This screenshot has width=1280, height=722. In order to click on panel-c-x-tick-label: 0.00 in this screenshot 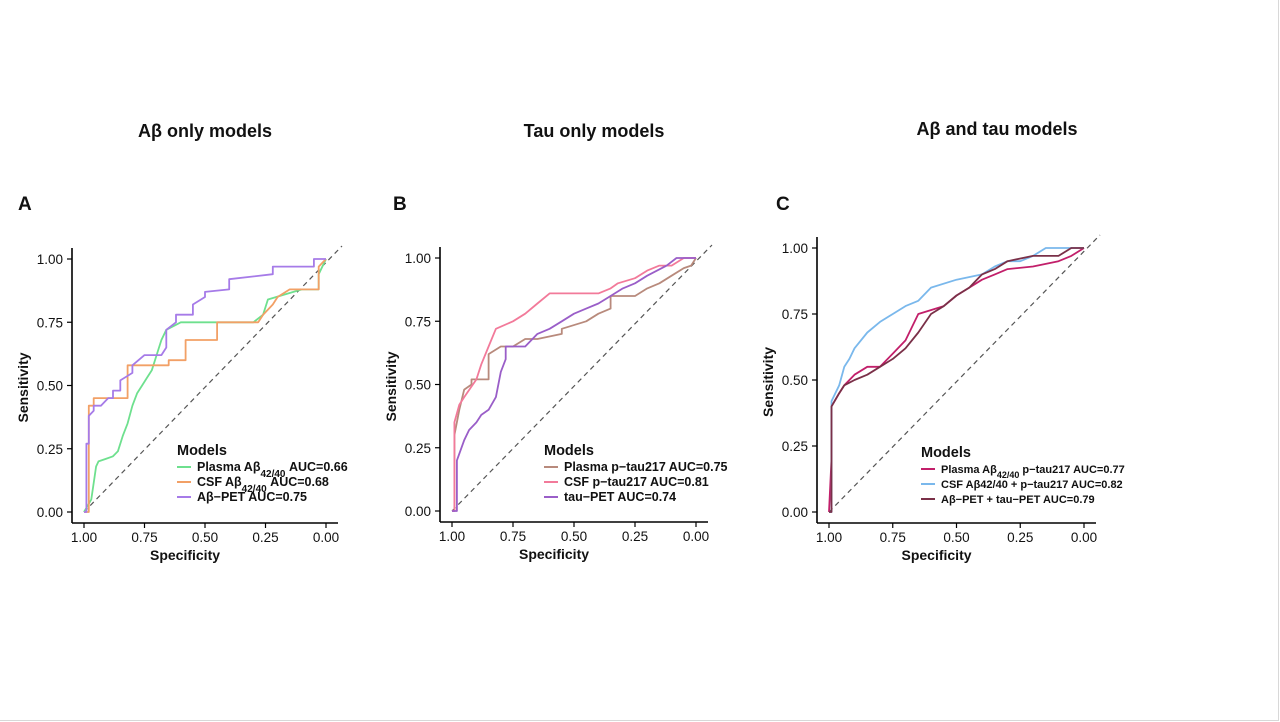, I will do `click(1084, 537)`.